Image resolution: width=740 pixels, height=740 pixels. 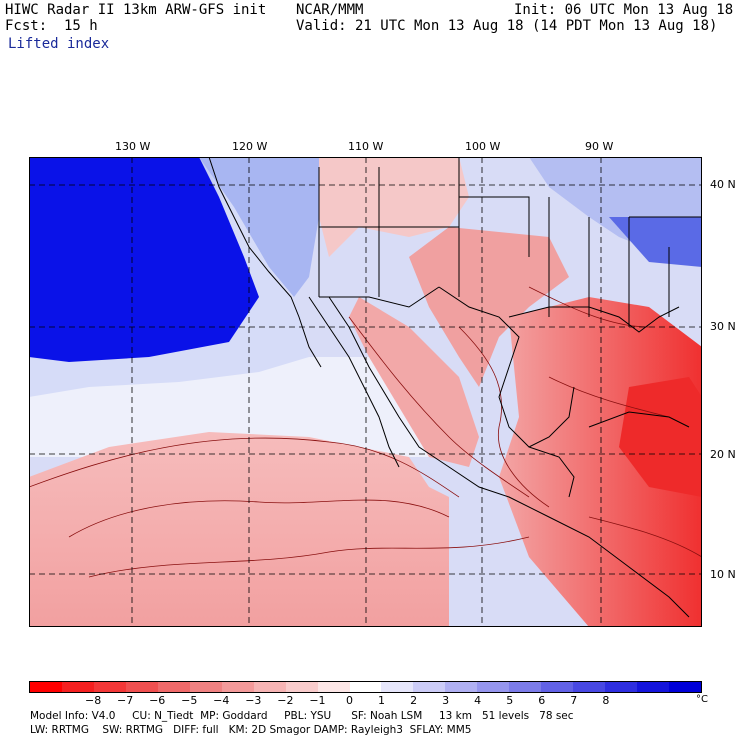 What do you see at coordinates (551, 472) in the screenshot?
I see `yucatan` at bounding box center [551, 472].